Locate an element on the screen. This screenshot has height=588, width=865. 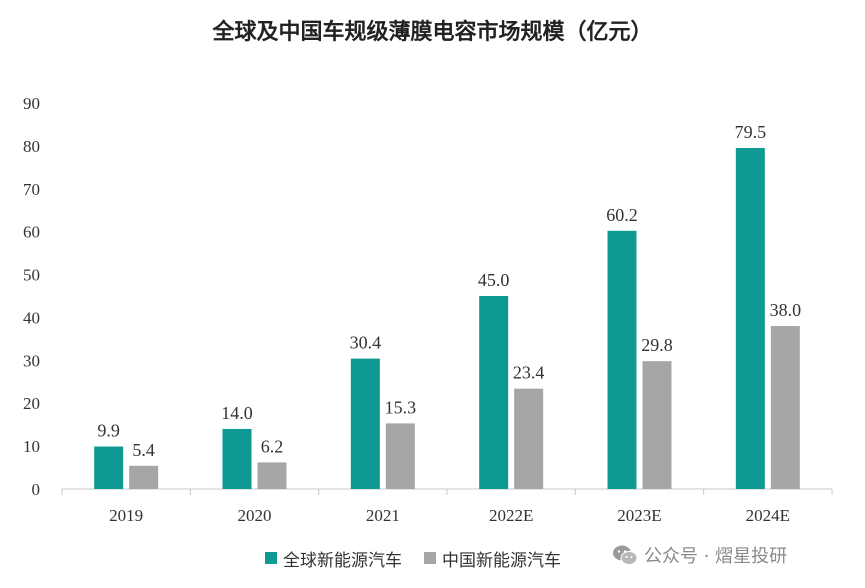
legend: 全球新能源汽车 中国新能源汽车 is located at coordinates (424, 558).